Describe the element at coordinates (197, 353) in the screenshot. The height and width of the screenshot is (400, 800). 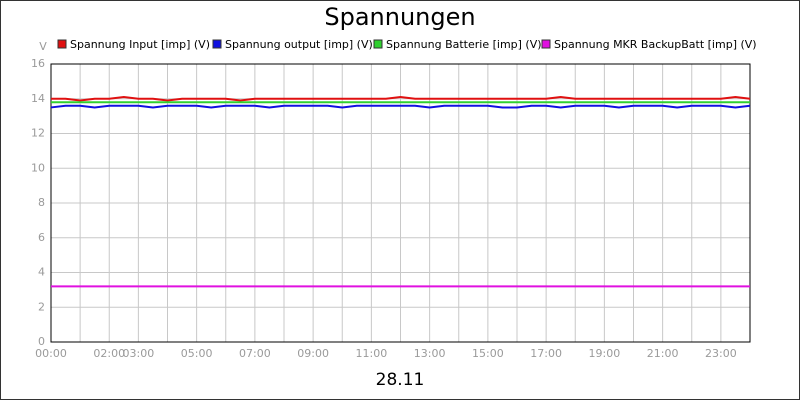
I see `x-tick-label: 05:00` at that location.